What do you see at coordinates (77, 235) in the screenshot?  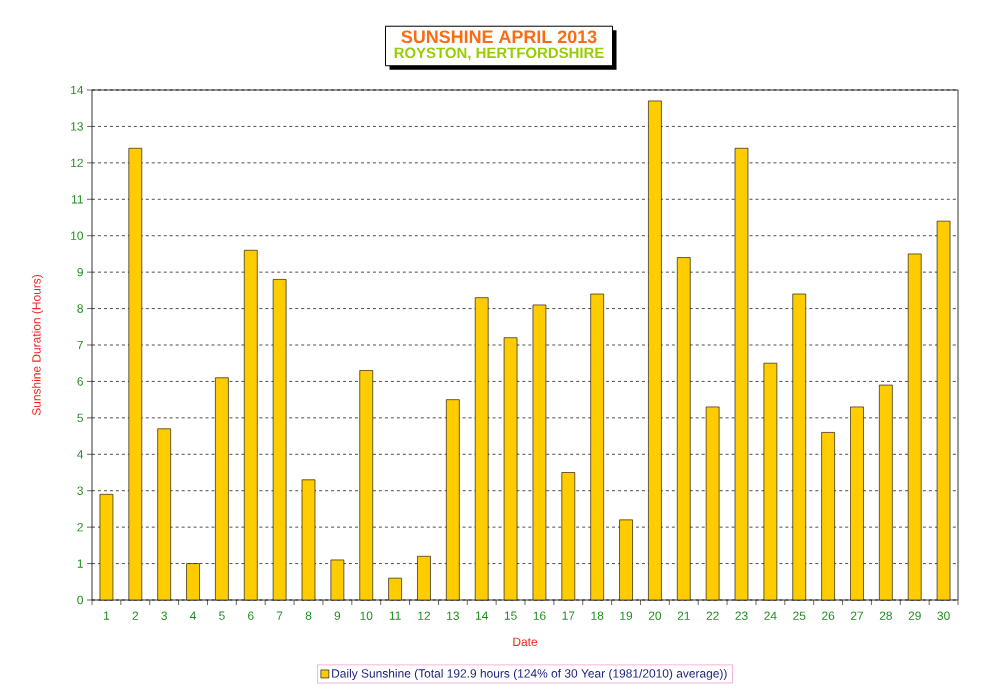 I see `y-tick-label: 10` at bounding box center [77, 235].